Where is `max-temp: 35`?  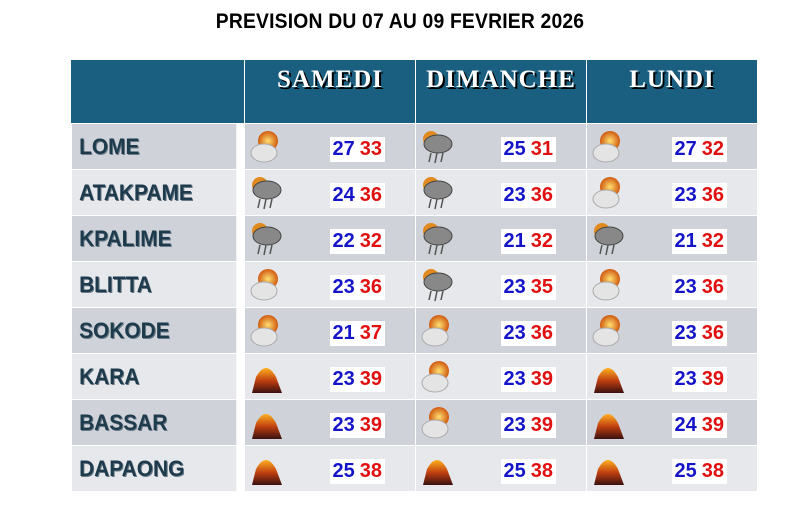 max-temp: 35 is located at coordinates (541, 287).